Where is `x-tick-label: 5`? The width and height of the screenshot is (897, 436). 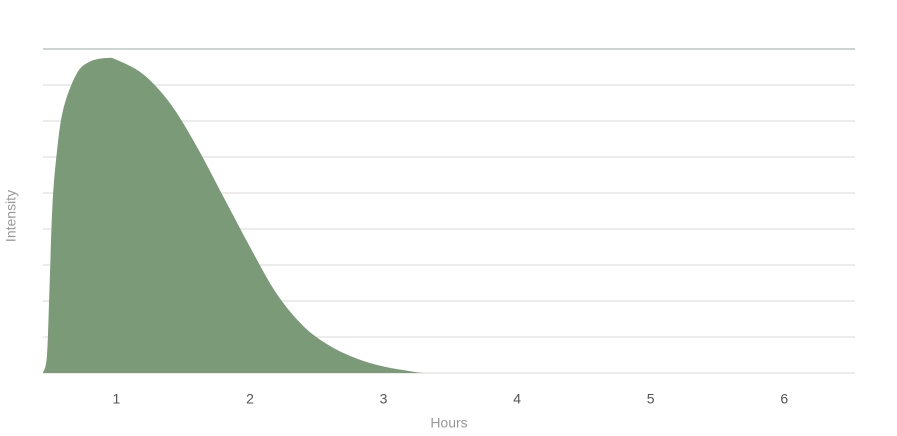 x-tick-label: 5 is located at coordinates (651, 399).